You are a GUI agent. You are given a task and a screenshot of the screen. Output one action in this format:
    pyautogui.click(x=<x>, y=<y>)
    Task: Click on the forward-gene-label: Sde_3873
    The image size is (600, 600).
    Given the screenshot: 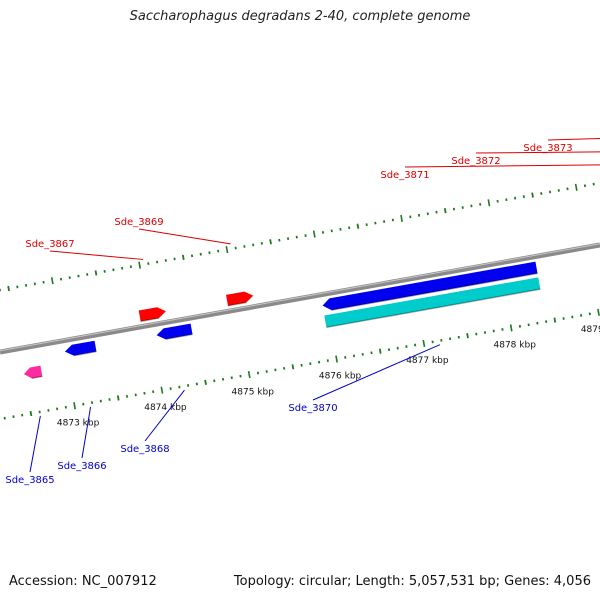 What is the action you would take?
    pyautogui.click(x=547, y=148)
    